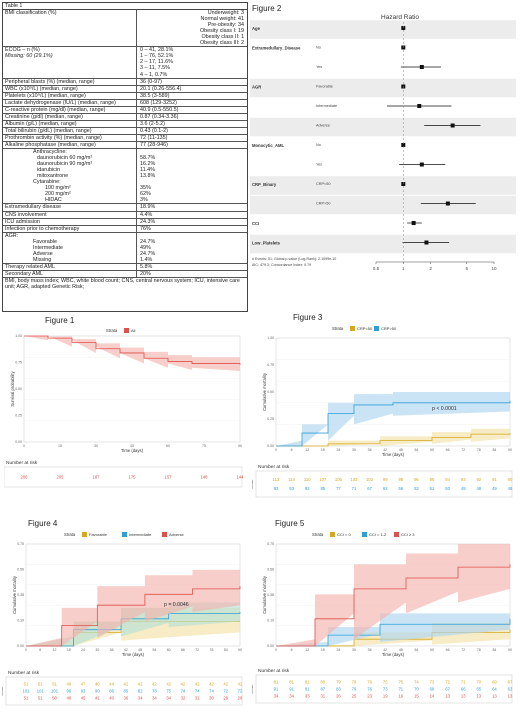 This screenshot has height=723, width=520. I want to click on row-label: Peripheral blasts (%) (median, range), so click(70, 81).